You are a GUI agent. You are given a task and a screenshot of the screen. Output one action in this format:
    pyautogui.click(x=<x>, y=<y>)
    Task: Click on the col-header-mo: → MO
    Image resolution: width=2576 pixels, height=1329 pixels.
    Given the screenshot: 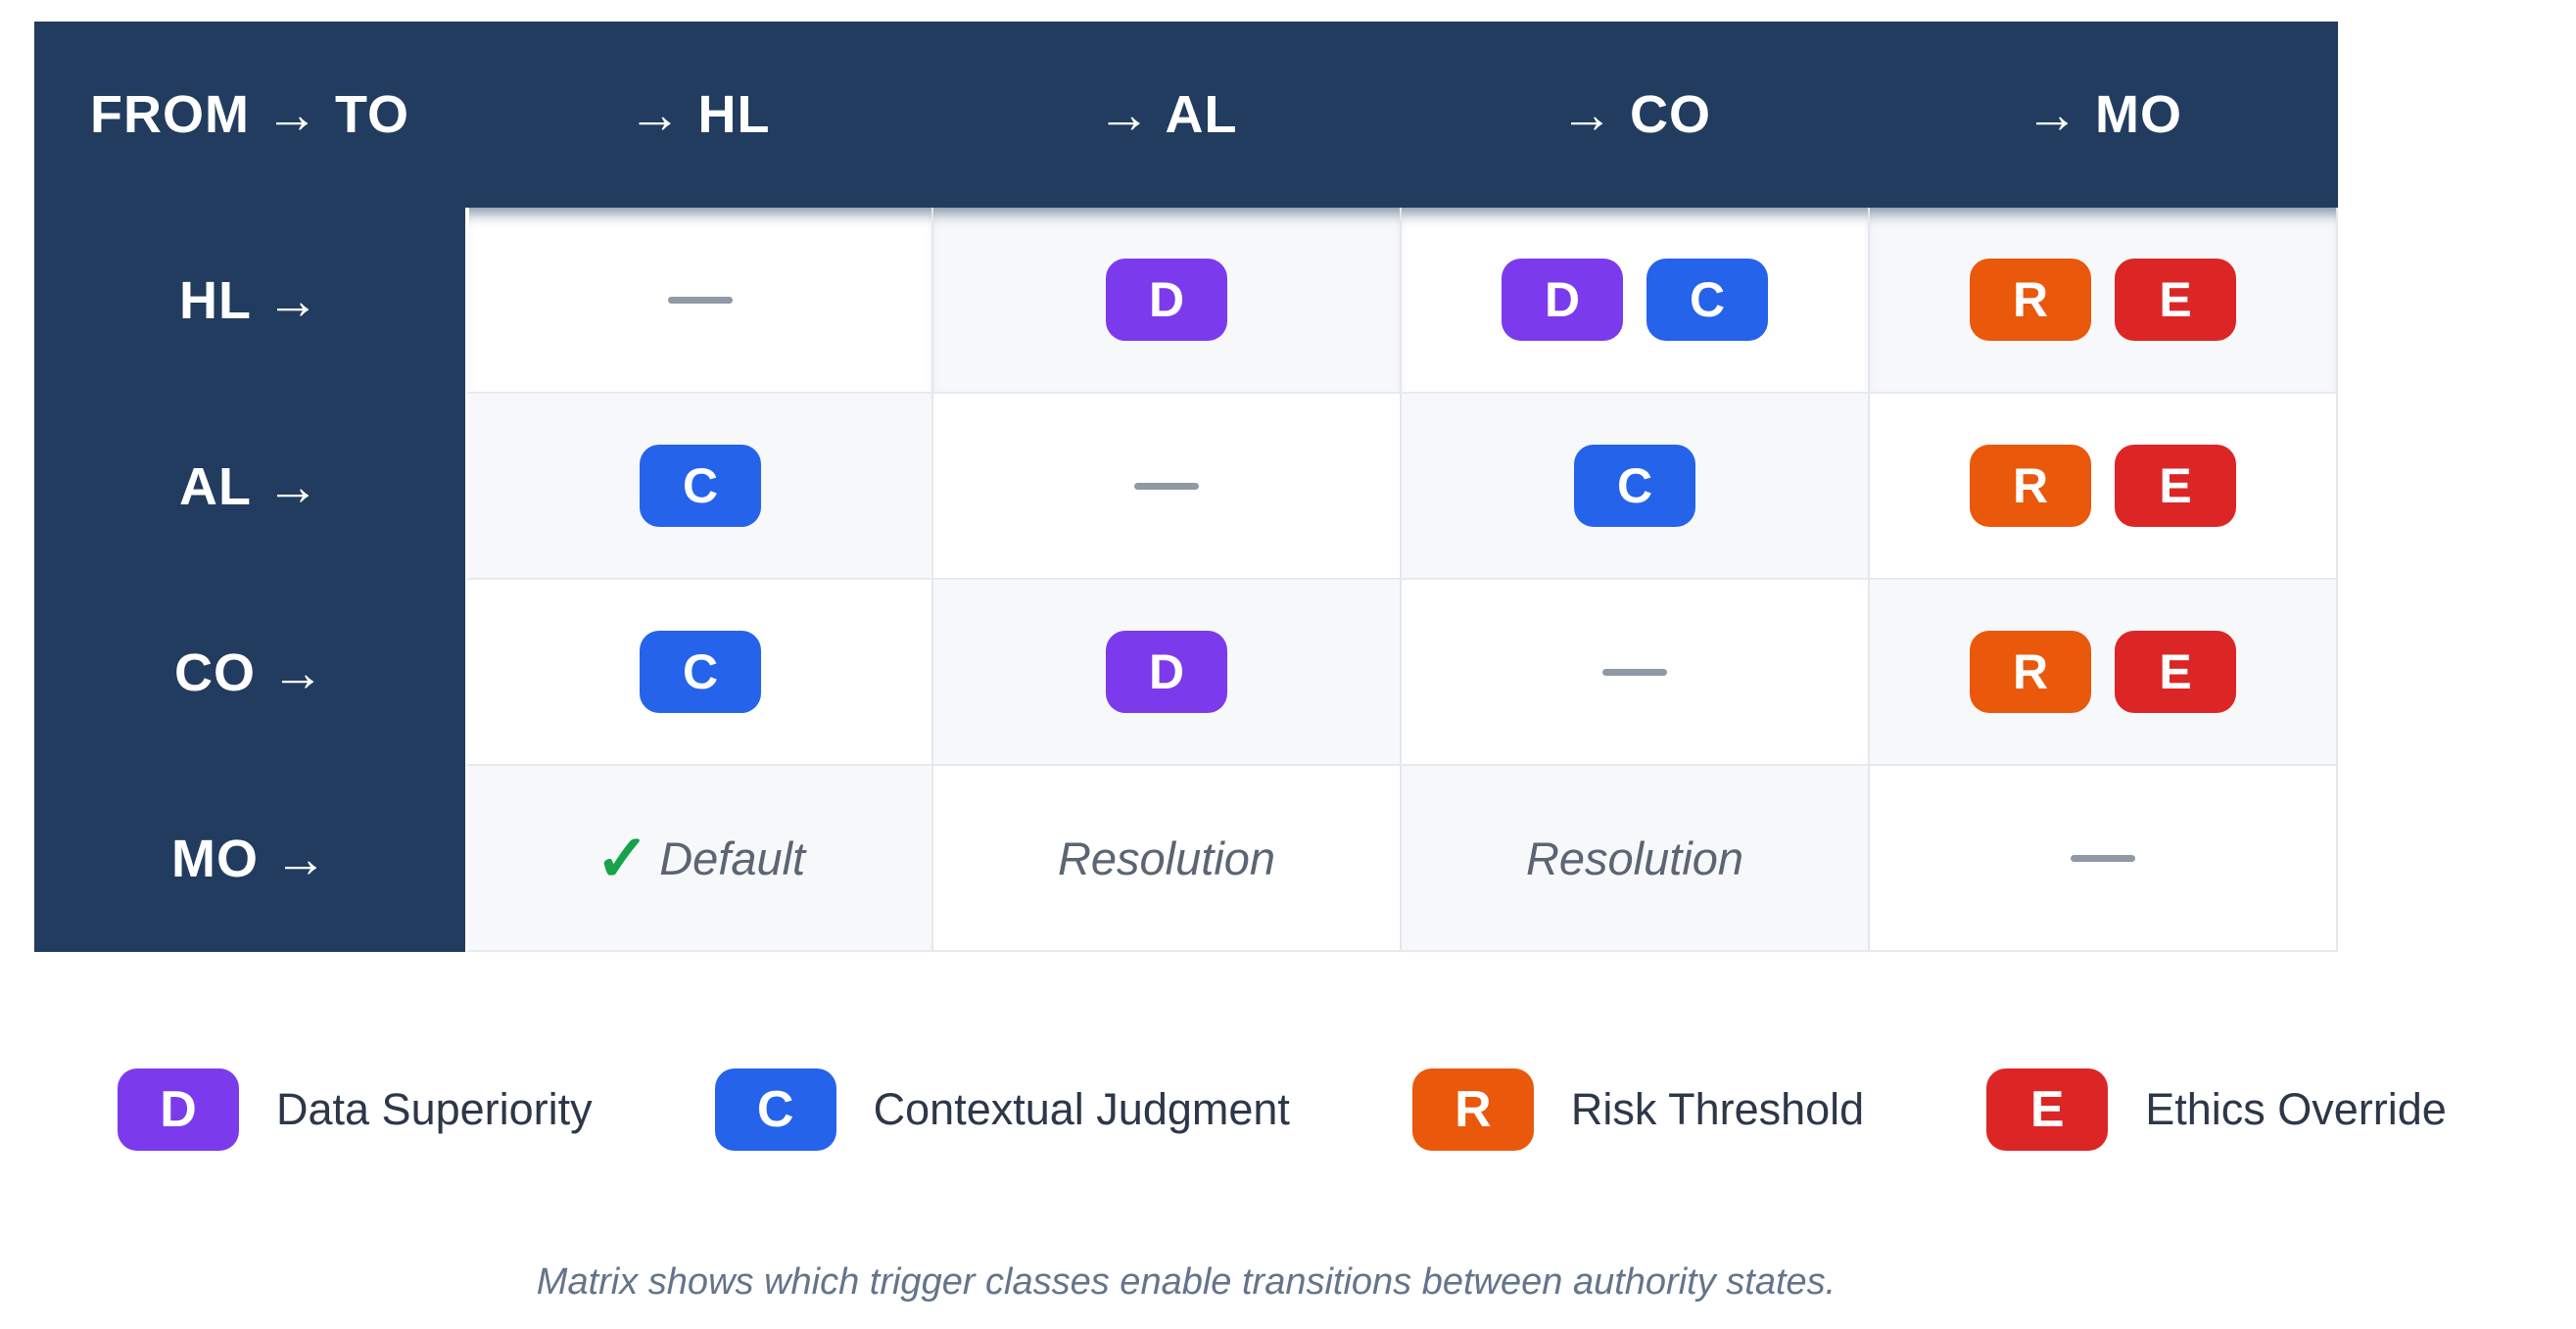 What is the action you would take?
    pyautogui.click(x=2104, y=115)
    